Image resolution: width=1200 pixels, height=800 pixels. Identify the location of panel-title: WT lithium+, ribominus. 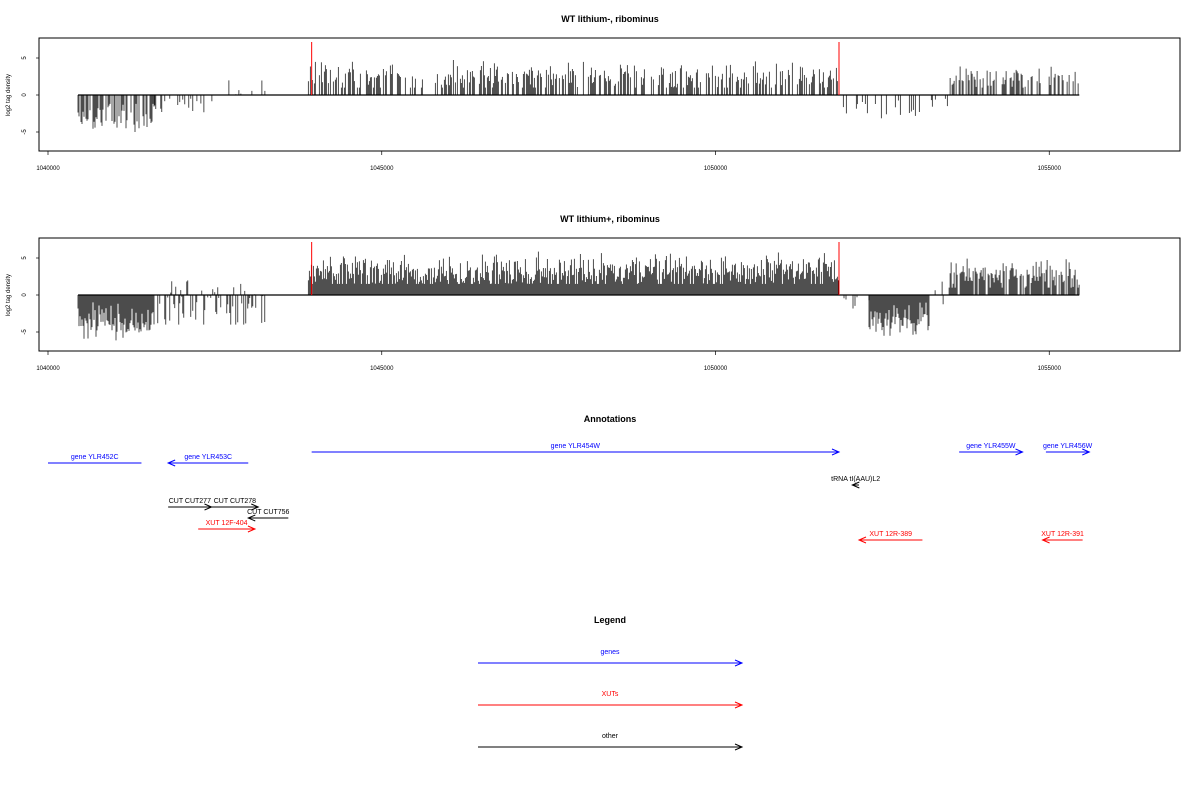
(610, 219).